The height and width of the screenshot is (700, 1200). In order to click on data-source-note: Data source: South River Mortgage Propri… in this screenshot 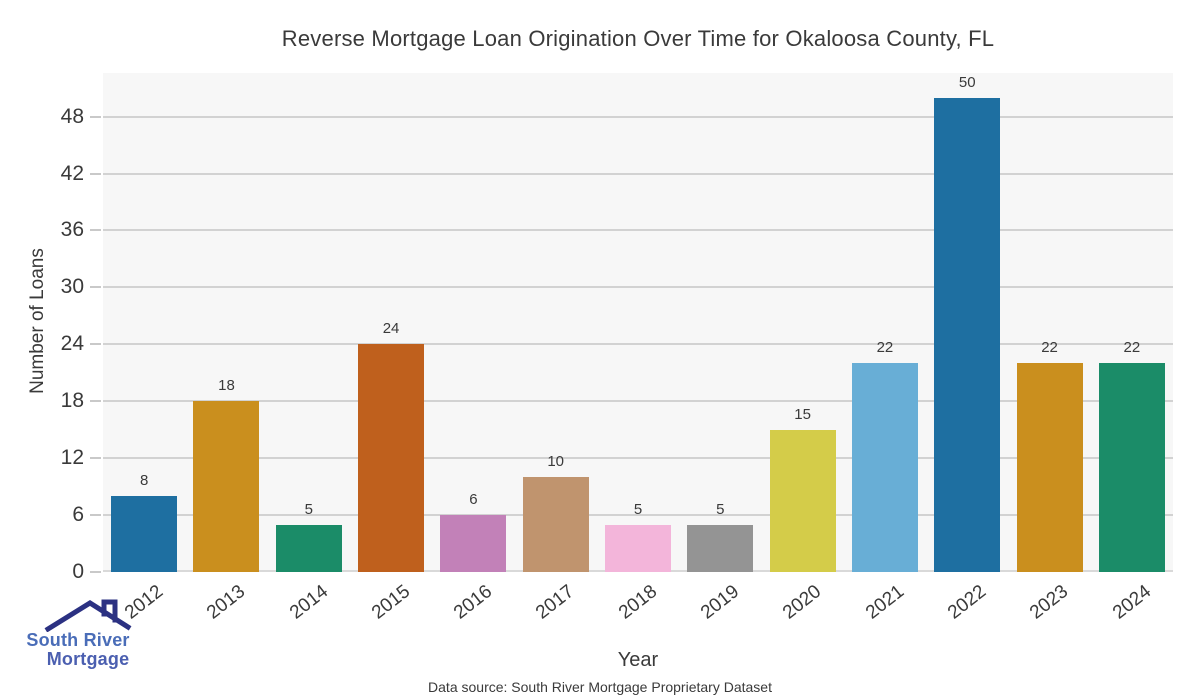, I will do `click(600, 687)`.